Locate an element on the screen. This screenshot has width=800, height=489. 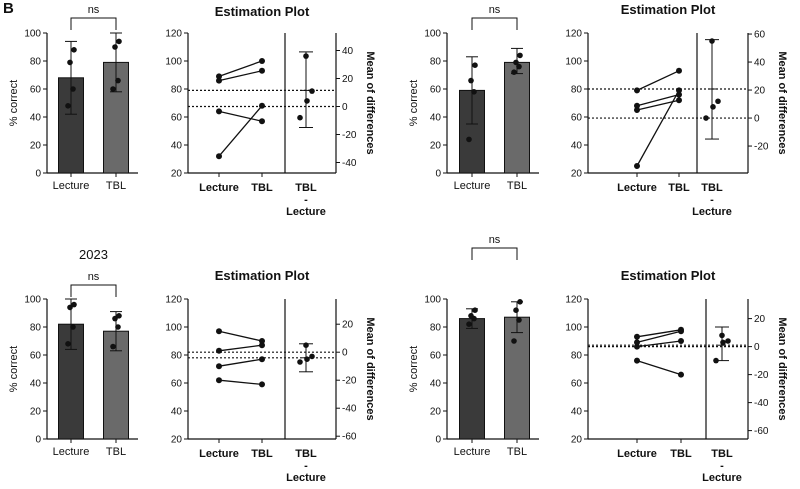
y2-tick-label: -60 is located at coordinates (761, 431).